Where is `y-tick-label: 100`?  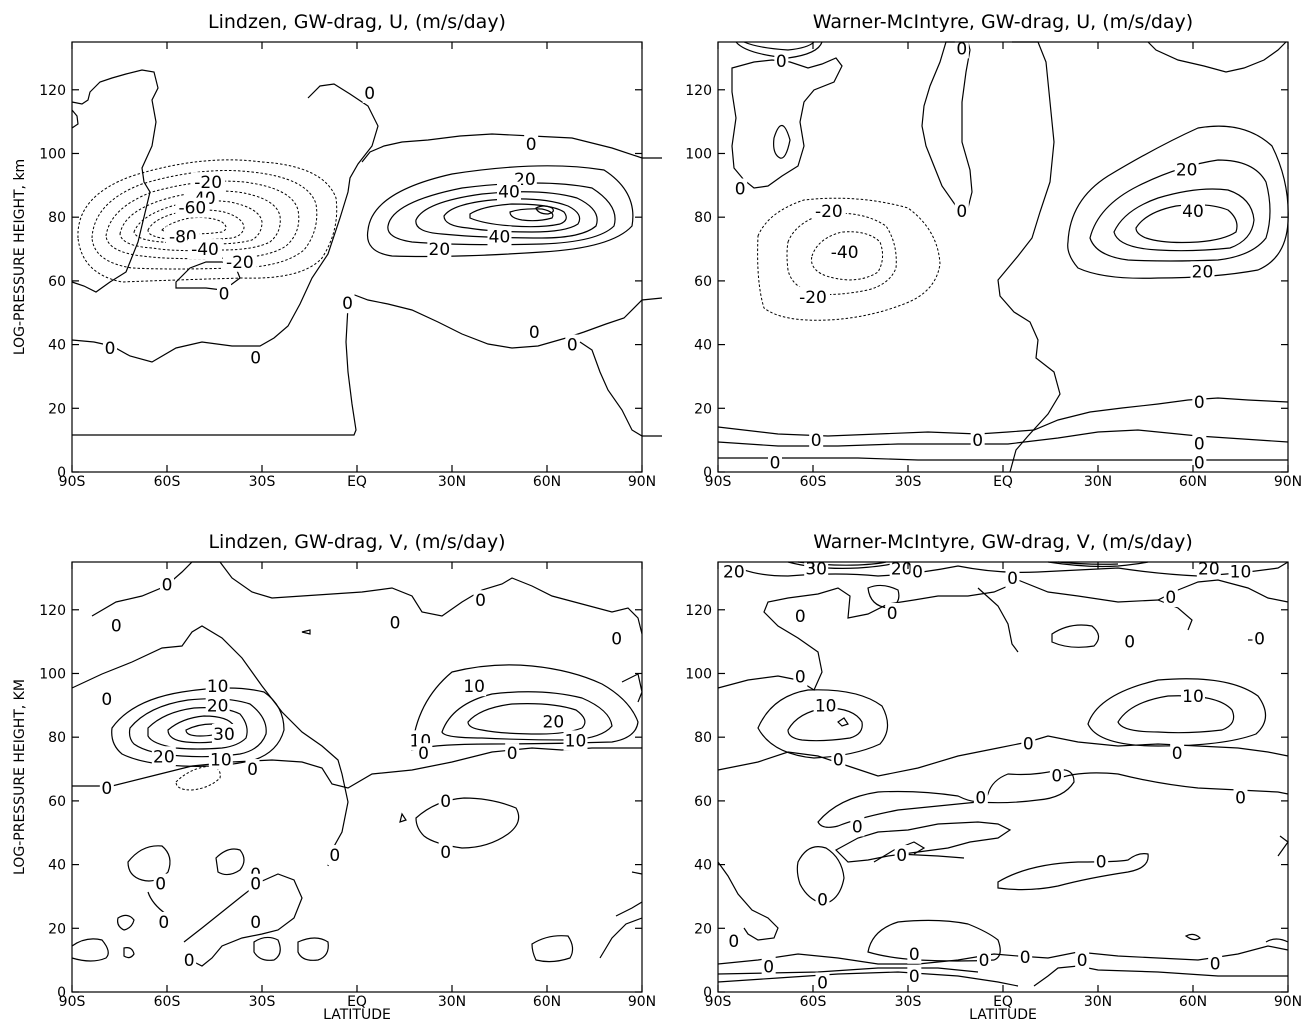
y-tick-label: 100 is located at coordinates (52, 154).